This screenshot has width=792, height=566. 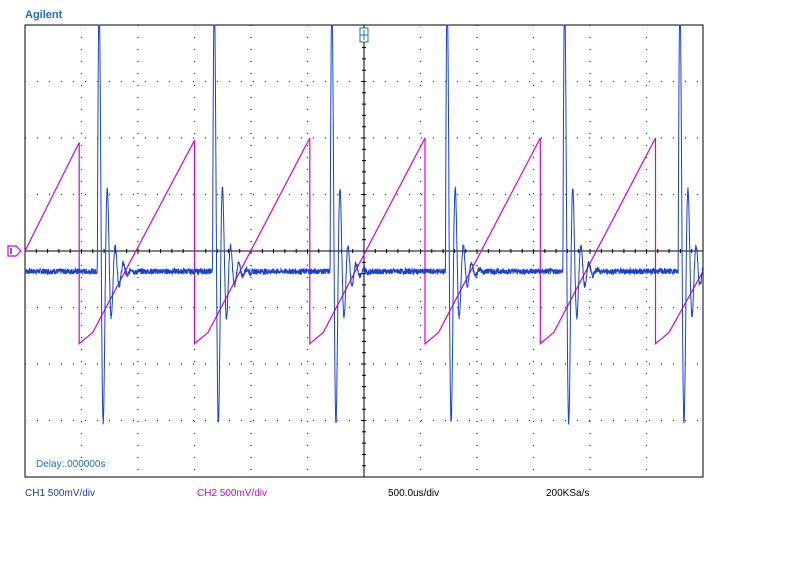 I want to click on timebase-label: 500.0us/div, so click(x=414, y=493).